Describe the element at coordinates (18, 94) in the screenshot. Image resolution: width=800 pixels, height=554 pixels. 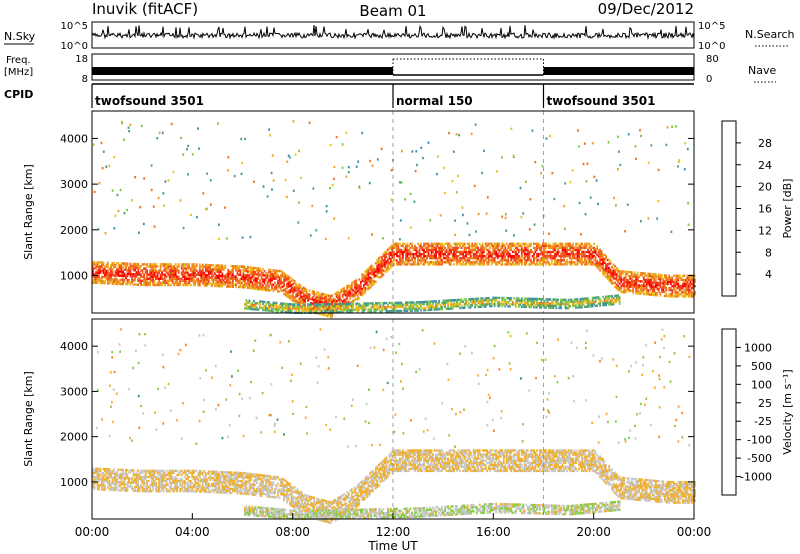
I see `cpid-label: CPID` at that location.